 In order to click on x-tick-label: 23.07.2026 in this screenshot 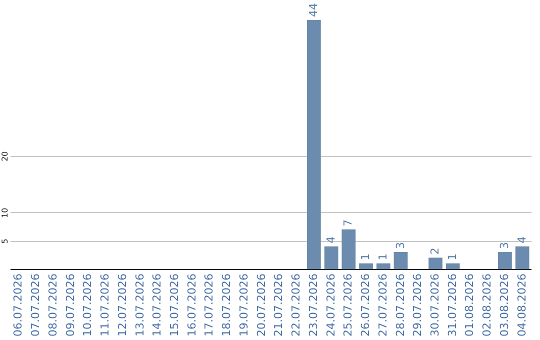, I will do `click(313, 305)`.